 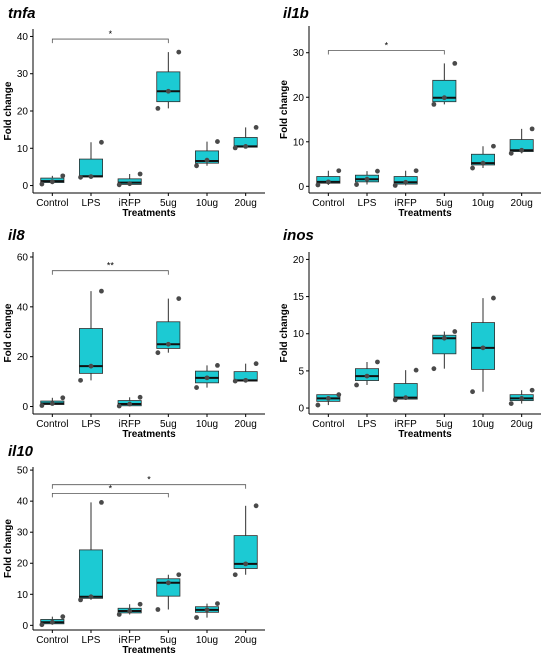 What do you see at coordinates (207, 154) in the screenshot?
I see `box-10ug` at bounding box center [207, 154].